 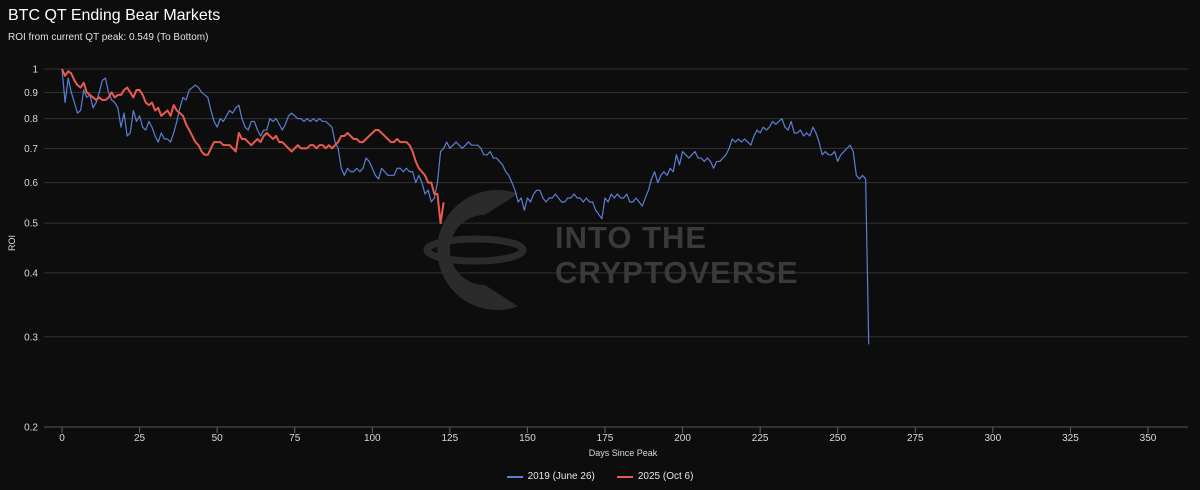 What do you see at coordinates (31, 428) in the screenshot?
I see `y-tick-label: 0.2` at bounding box center [31, 428].